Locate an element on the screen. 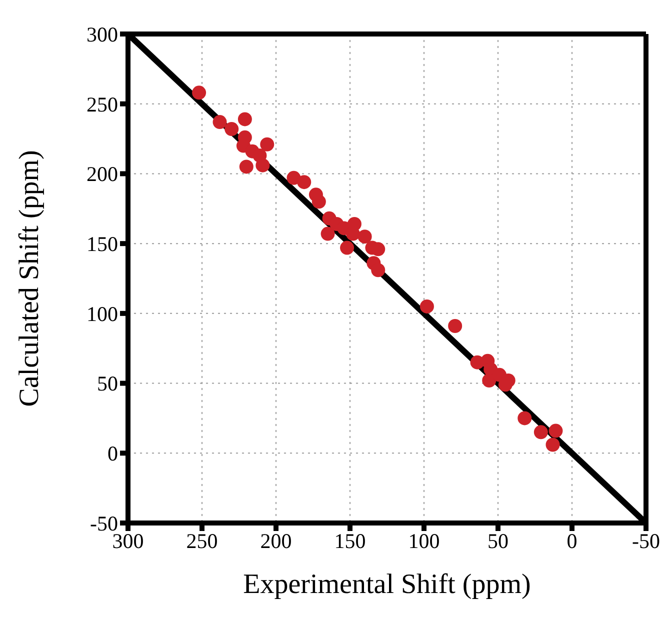 The height and width of the screenshot is (626, 670). y-tick-label: 250 is located at coordinates (102, 104).